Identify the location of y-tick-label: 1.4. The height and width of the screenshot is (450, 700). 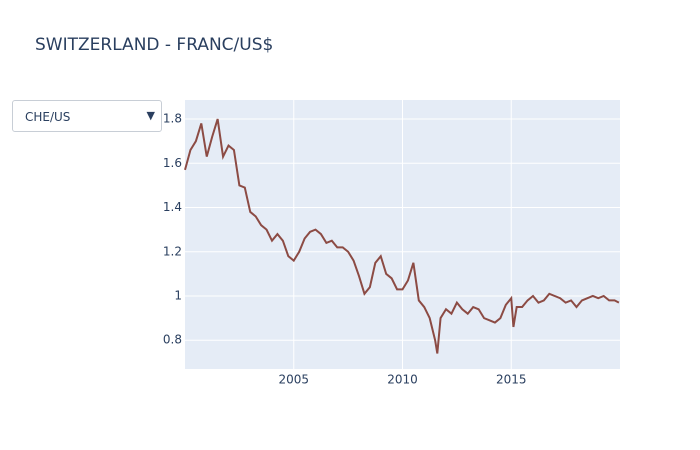
(172, 207).